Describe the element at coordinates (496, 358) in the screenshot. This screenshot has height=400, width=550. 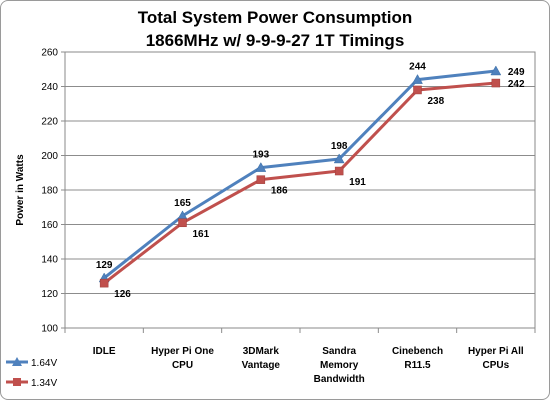
I see `x-category-label: Hyper Pi All CPUs` at that location.